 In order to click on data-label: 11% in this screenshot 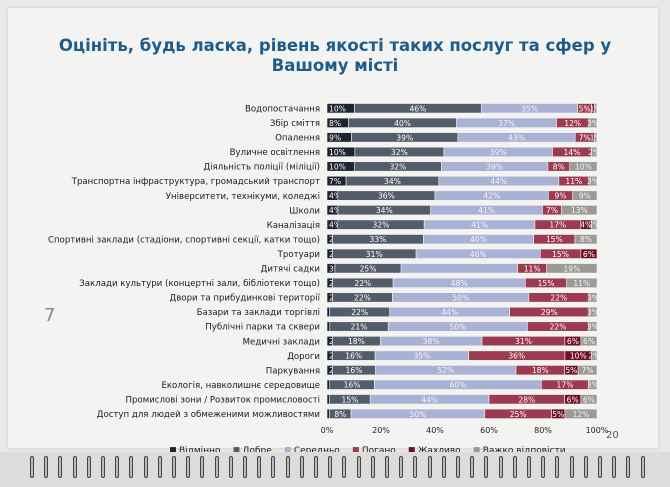, I will do `click(573, 181)`.